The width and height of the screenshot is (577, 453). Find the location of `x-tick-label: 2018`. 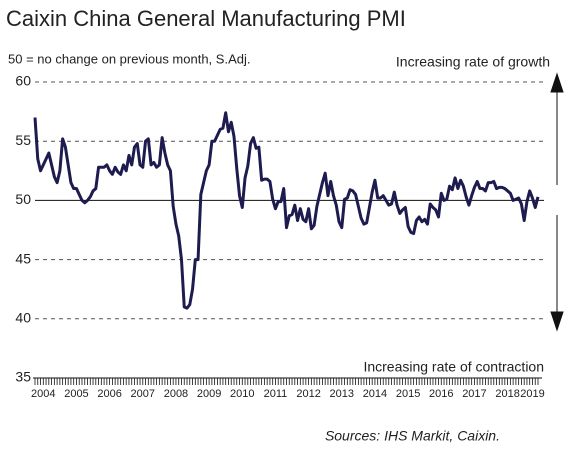

x-tick-label: 2018 is located at coordinates (507, 394).